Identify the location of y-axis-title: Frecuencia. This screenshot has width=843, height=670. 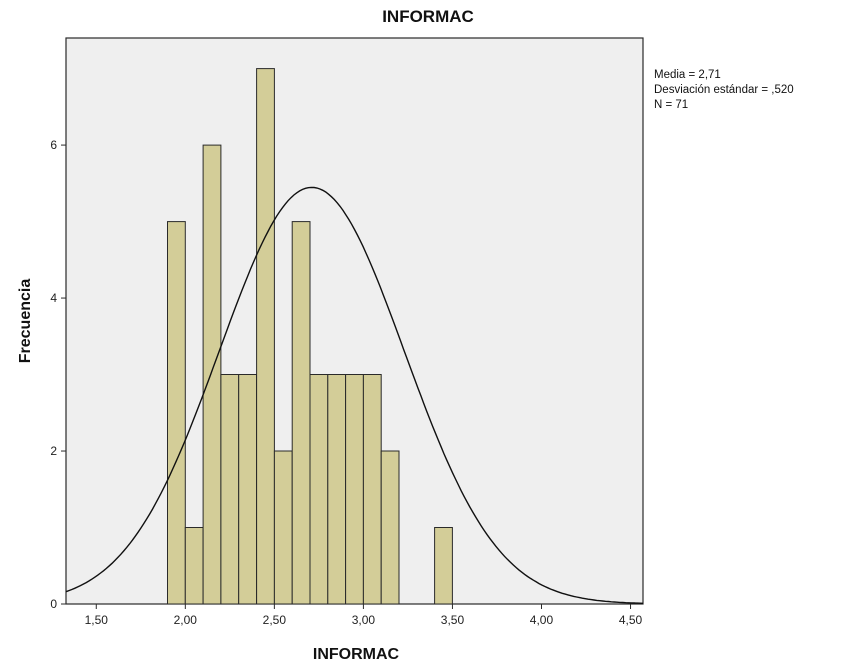
(25, 321).